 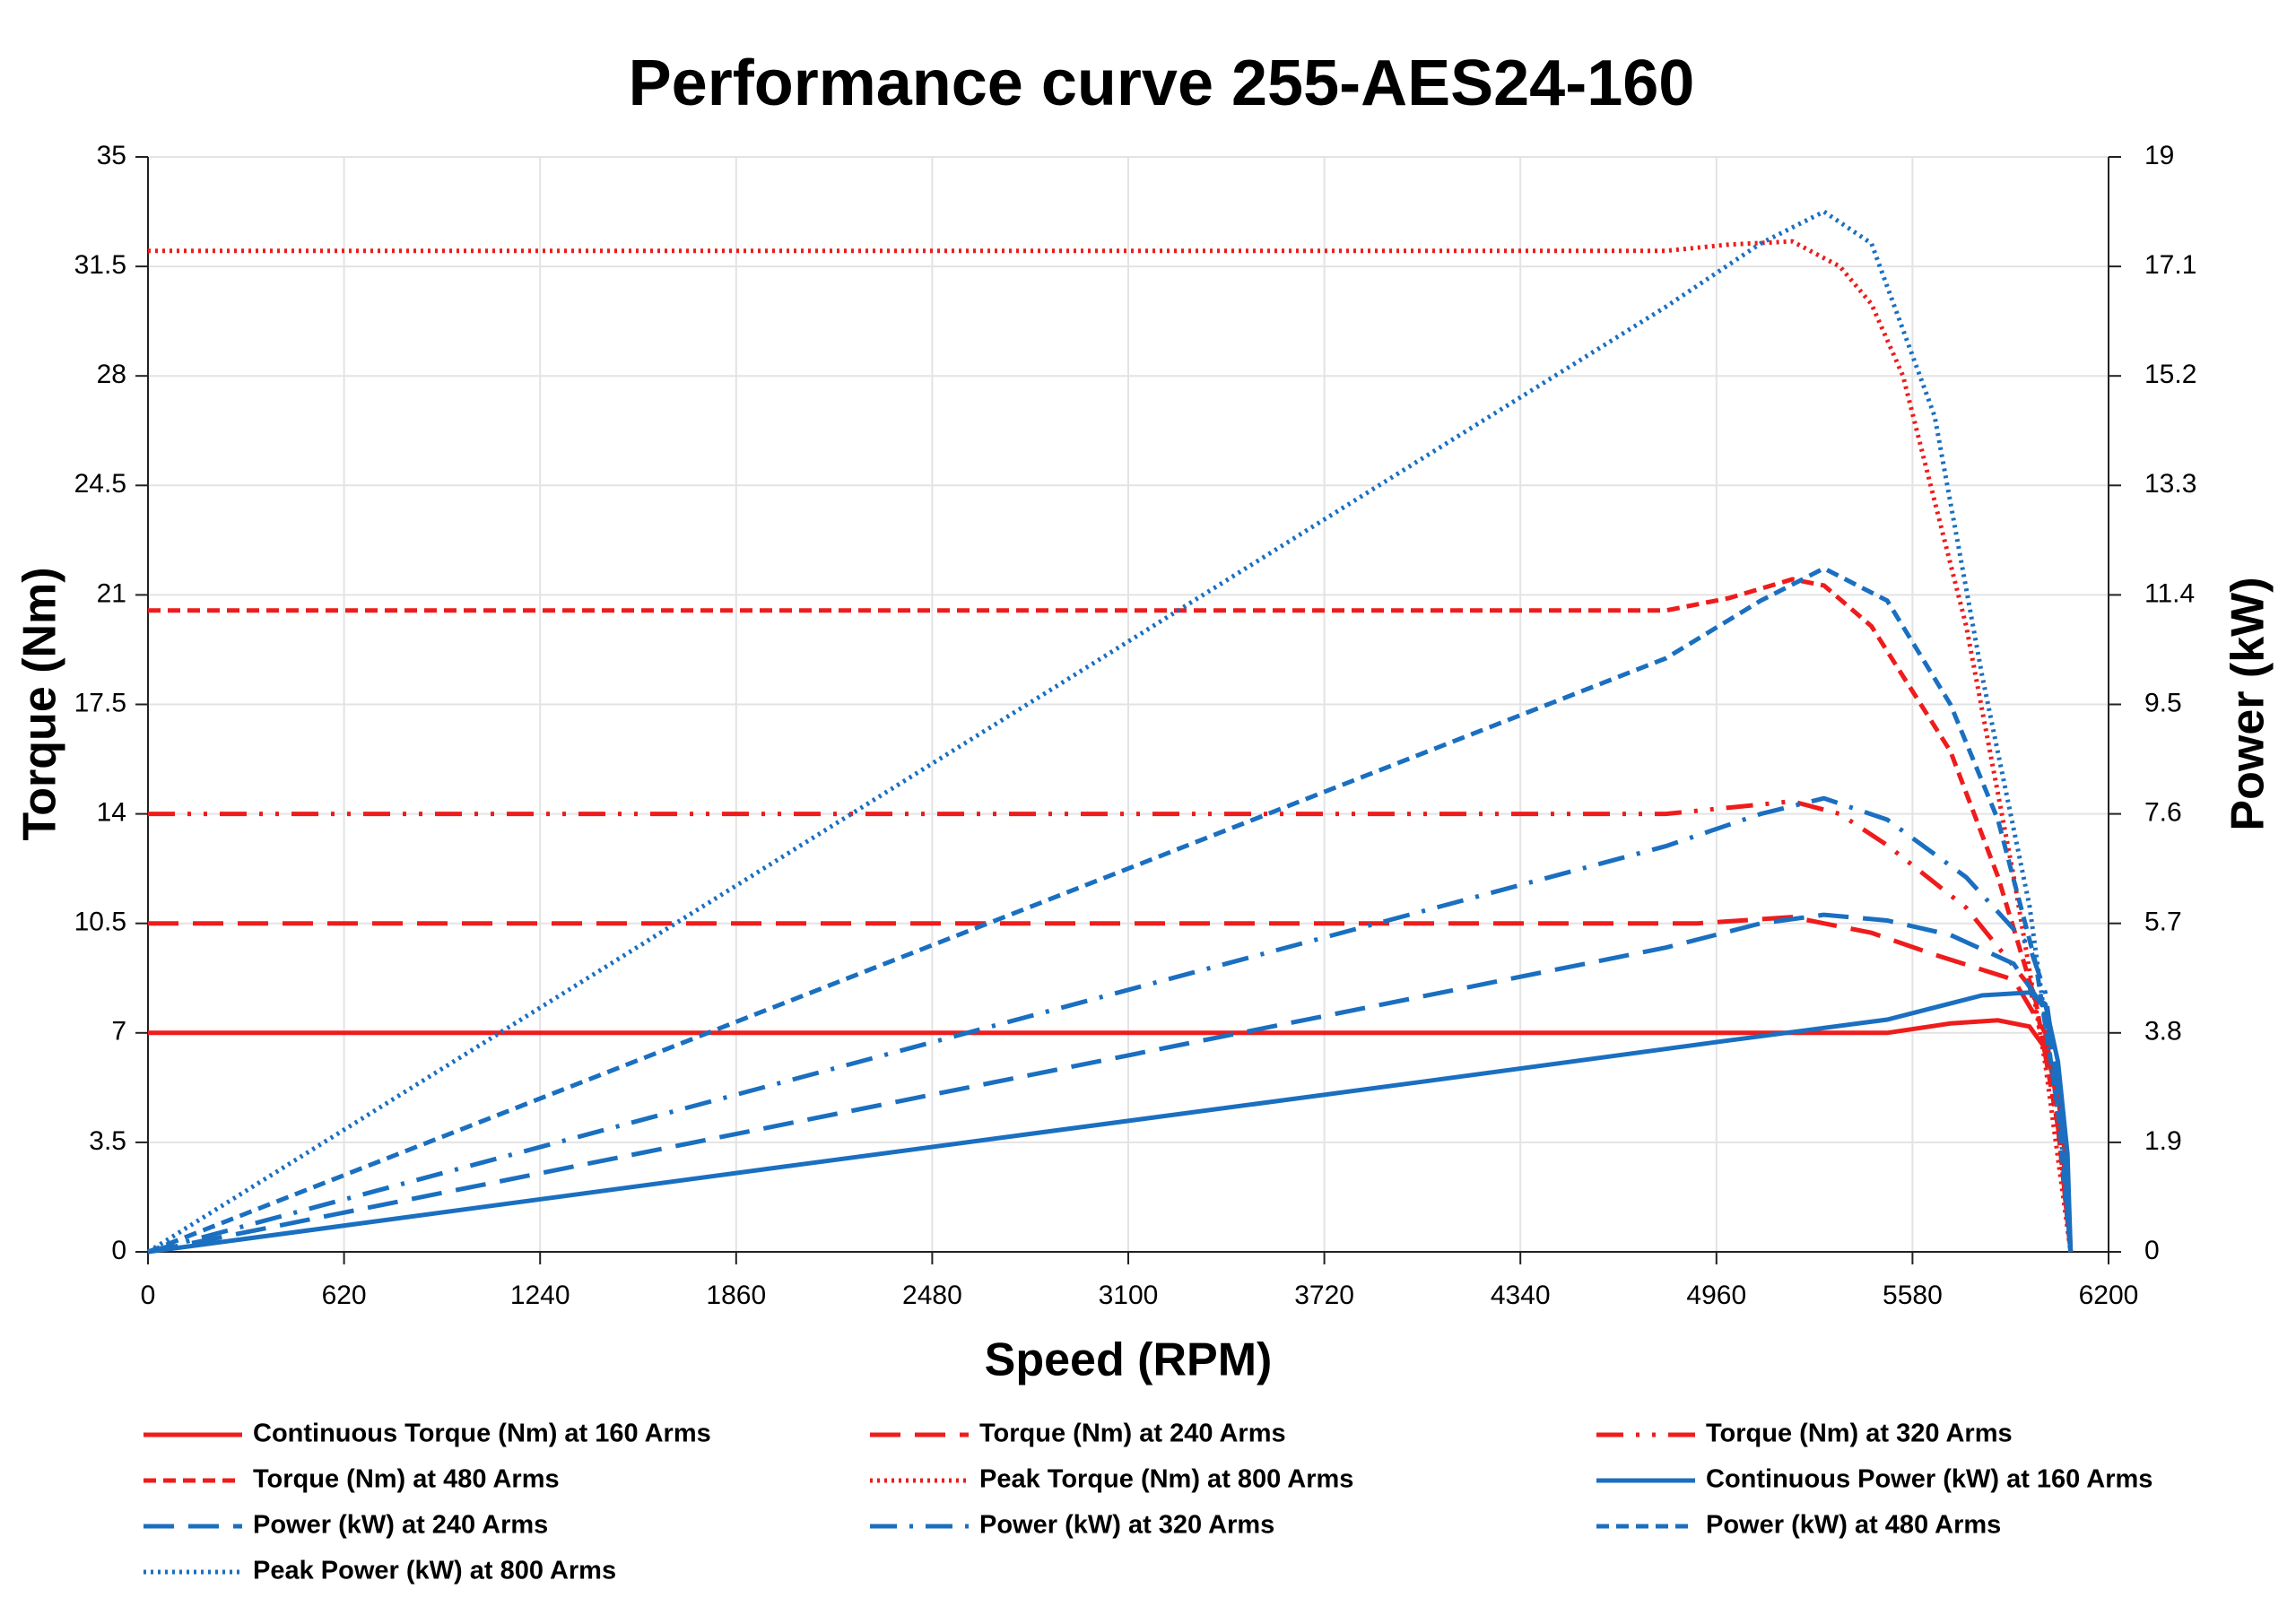 I want to click on x-tick-label: 620, so click(x=344, y=1295).